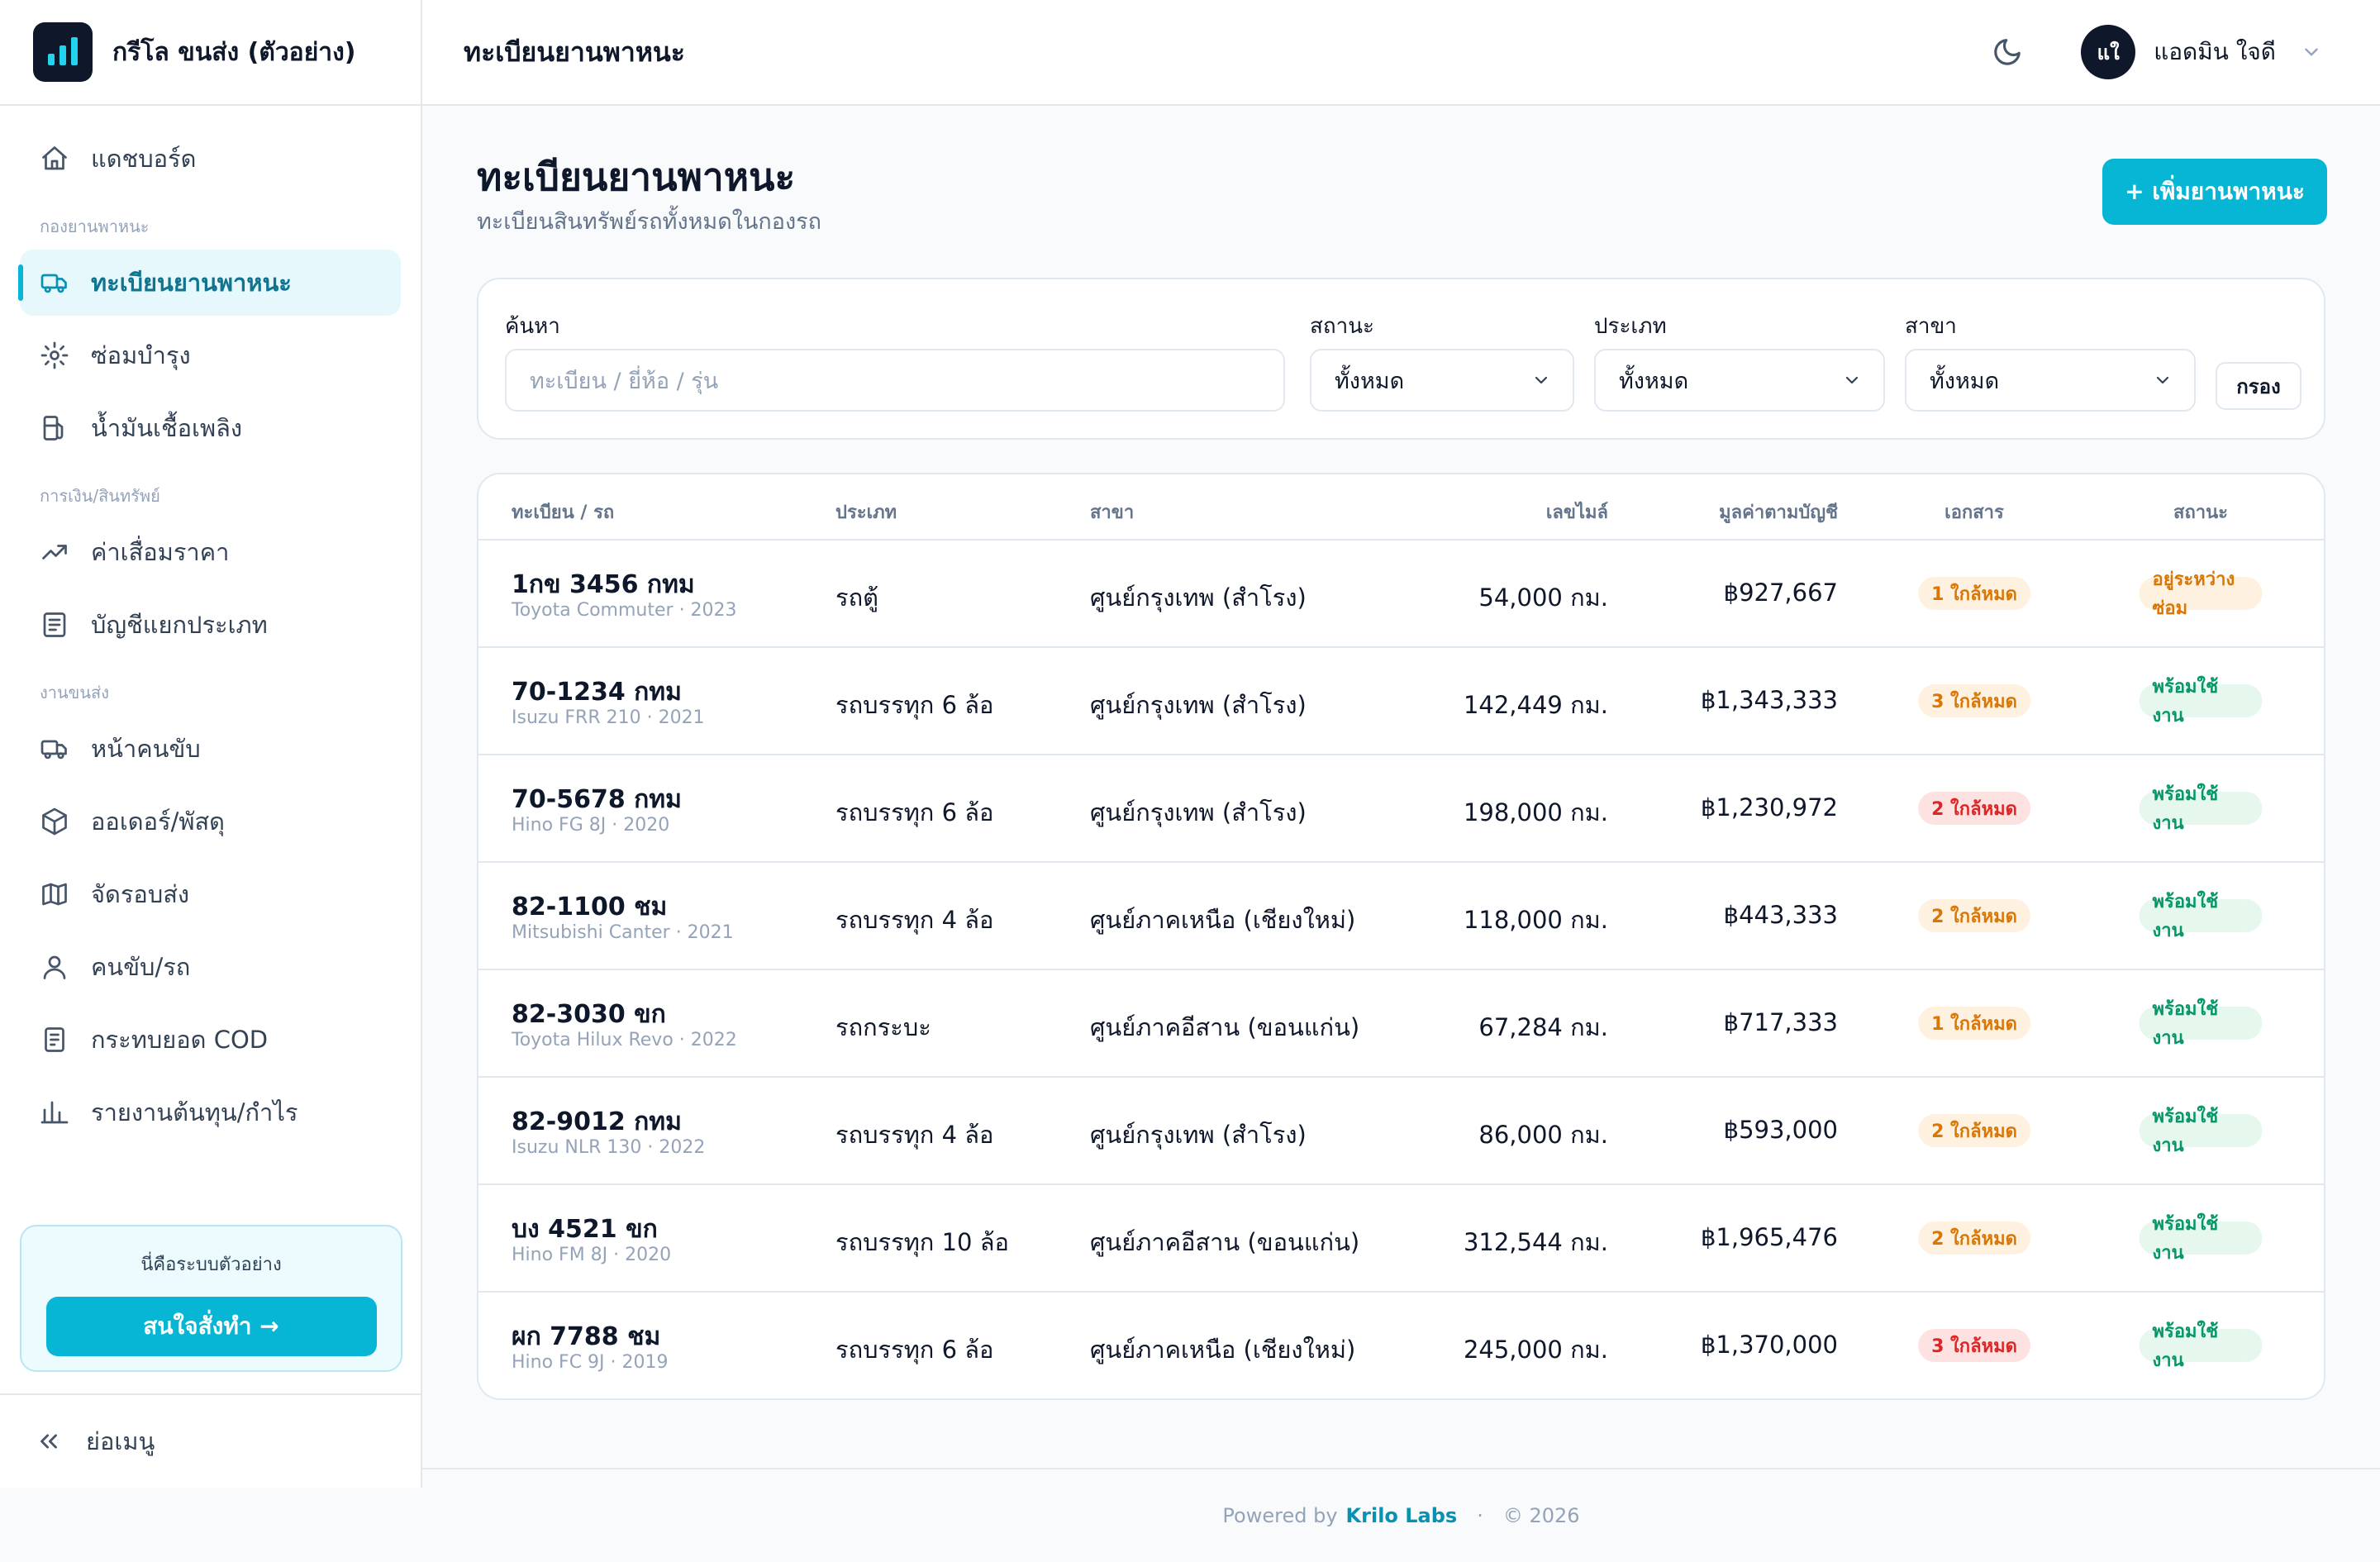  What do you see at coordinates (54, 283) in the screenshot?
I see `truck-icon` at bounding box center [54, 283].